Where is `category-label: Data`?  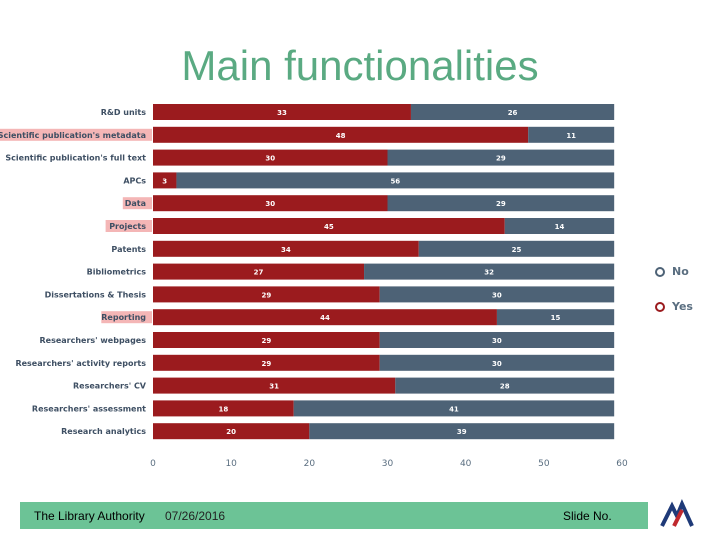
category-label: Data is located at coordinates (135, 203).